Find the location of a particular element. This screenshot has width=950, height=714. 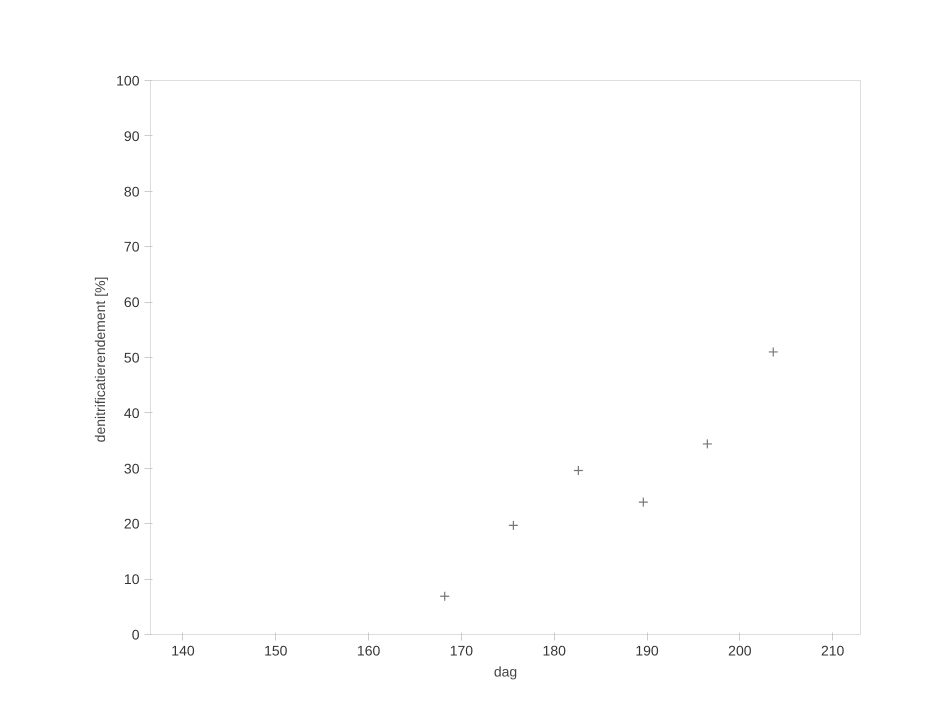

x-tick-label: 180 is located at coordinates (554, 650).